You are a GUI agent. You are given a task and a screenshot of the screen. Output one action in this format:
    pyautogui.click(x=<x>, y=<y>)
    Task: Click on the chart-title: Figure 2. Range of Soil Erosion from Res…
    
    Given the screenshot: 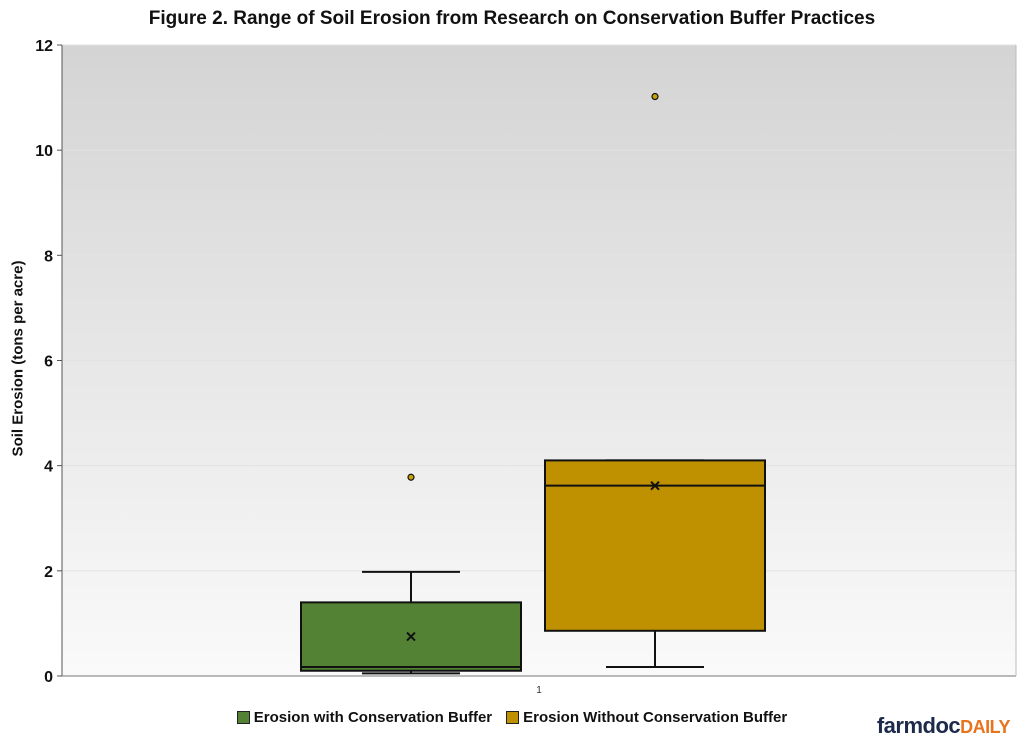 What is the action you would take?
    pyautogui.click(x=512, y=18)
    